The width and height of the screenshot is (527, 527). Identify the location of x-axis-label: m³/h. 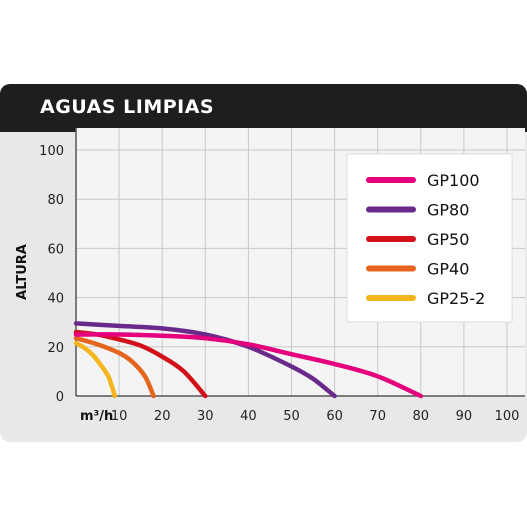
(96, 416).